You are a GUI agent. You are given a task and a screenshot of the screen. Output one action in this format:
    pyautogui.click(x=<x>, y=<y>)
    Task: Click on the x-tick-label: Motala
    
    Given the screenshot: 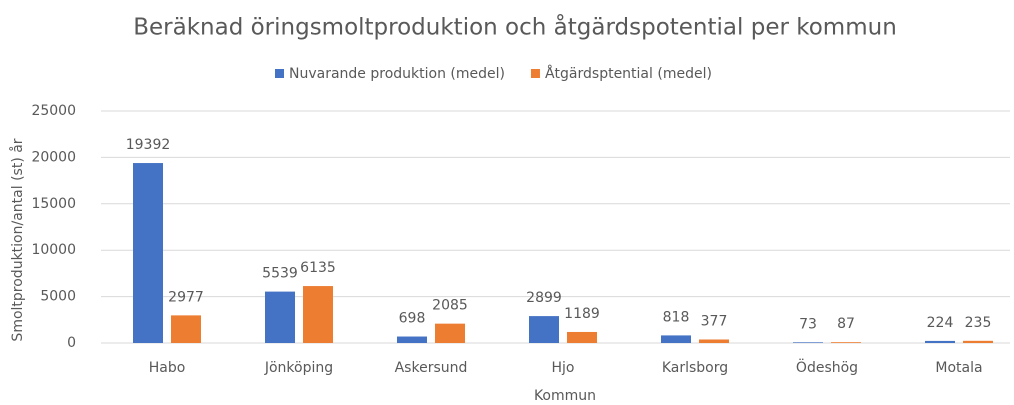 What is the action you would take?
    pyautogui.click(x=958, y=368)
    